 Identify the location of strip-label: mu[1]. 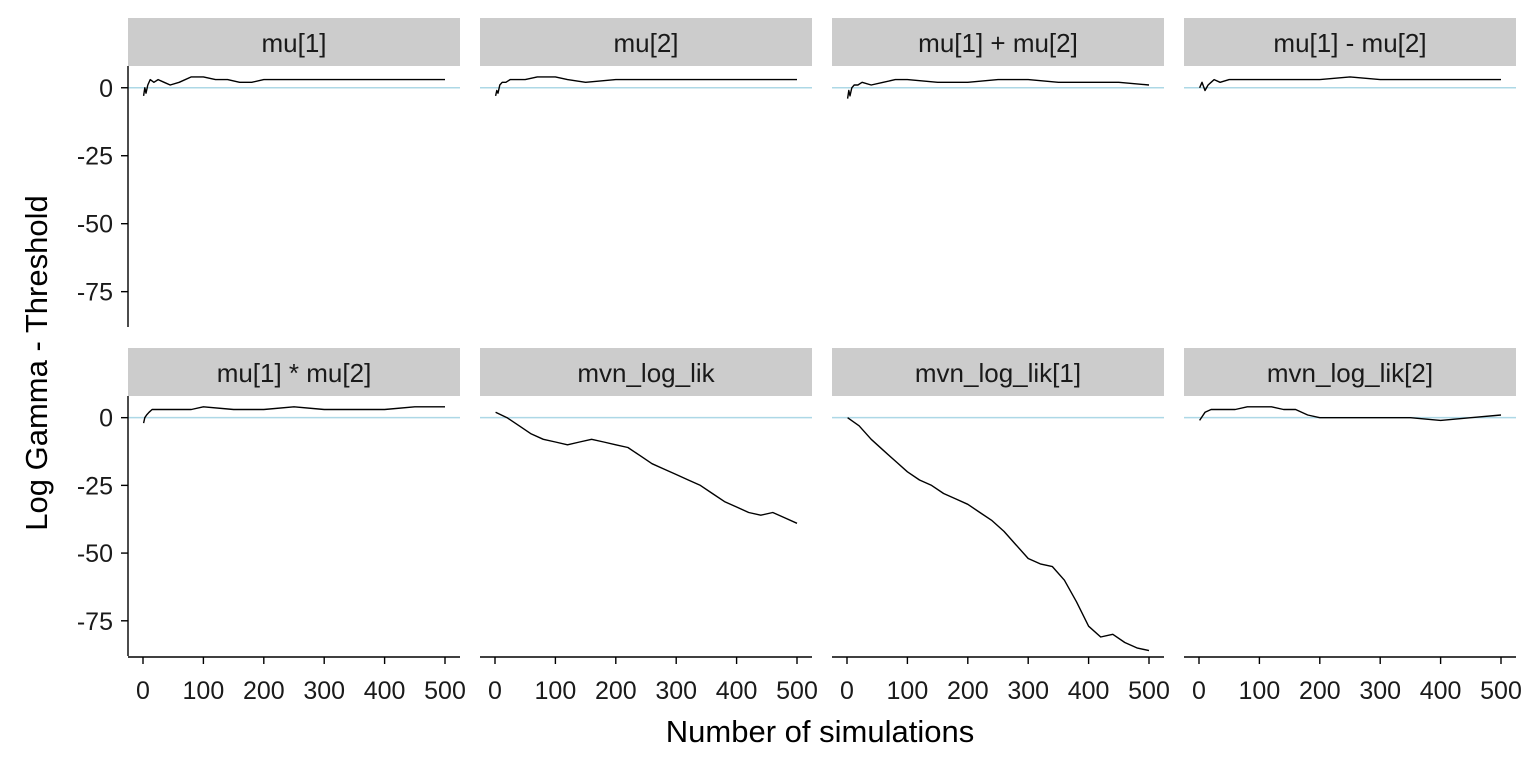
(293, 43).